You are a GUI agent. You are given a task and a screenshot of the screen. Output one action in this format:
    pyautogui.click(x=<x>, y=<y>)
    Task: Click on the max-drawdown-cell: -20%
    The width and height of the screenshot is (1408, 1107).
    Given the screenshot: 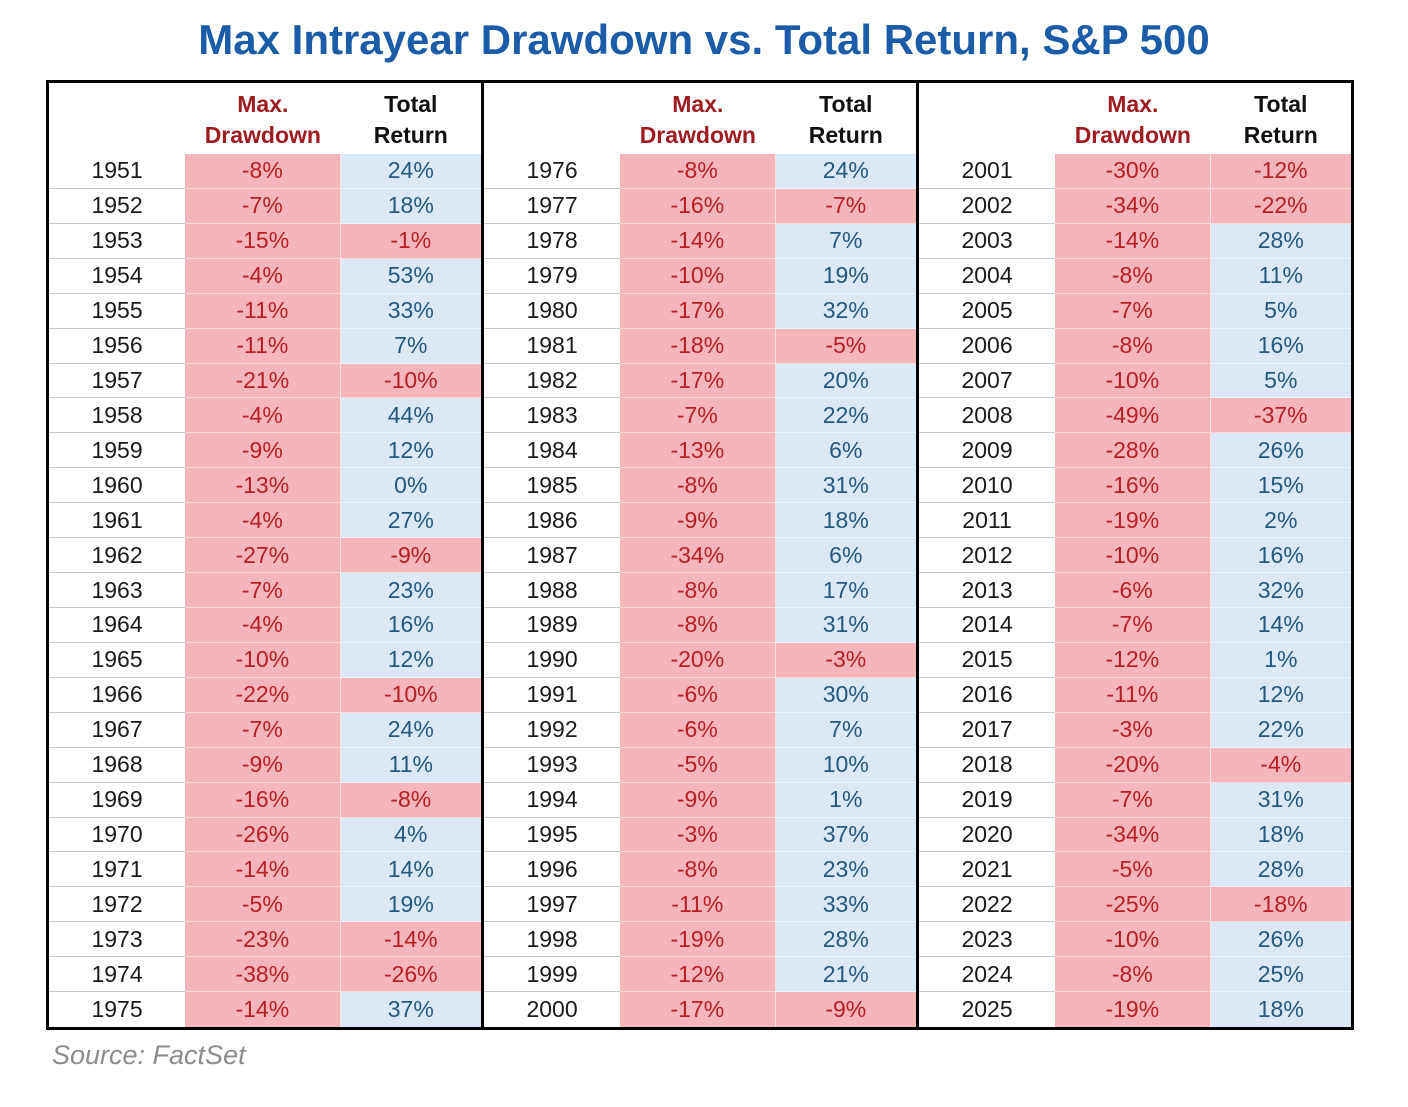 What is the action you would take?
    pyautogui.click(x=698, y=660)
    